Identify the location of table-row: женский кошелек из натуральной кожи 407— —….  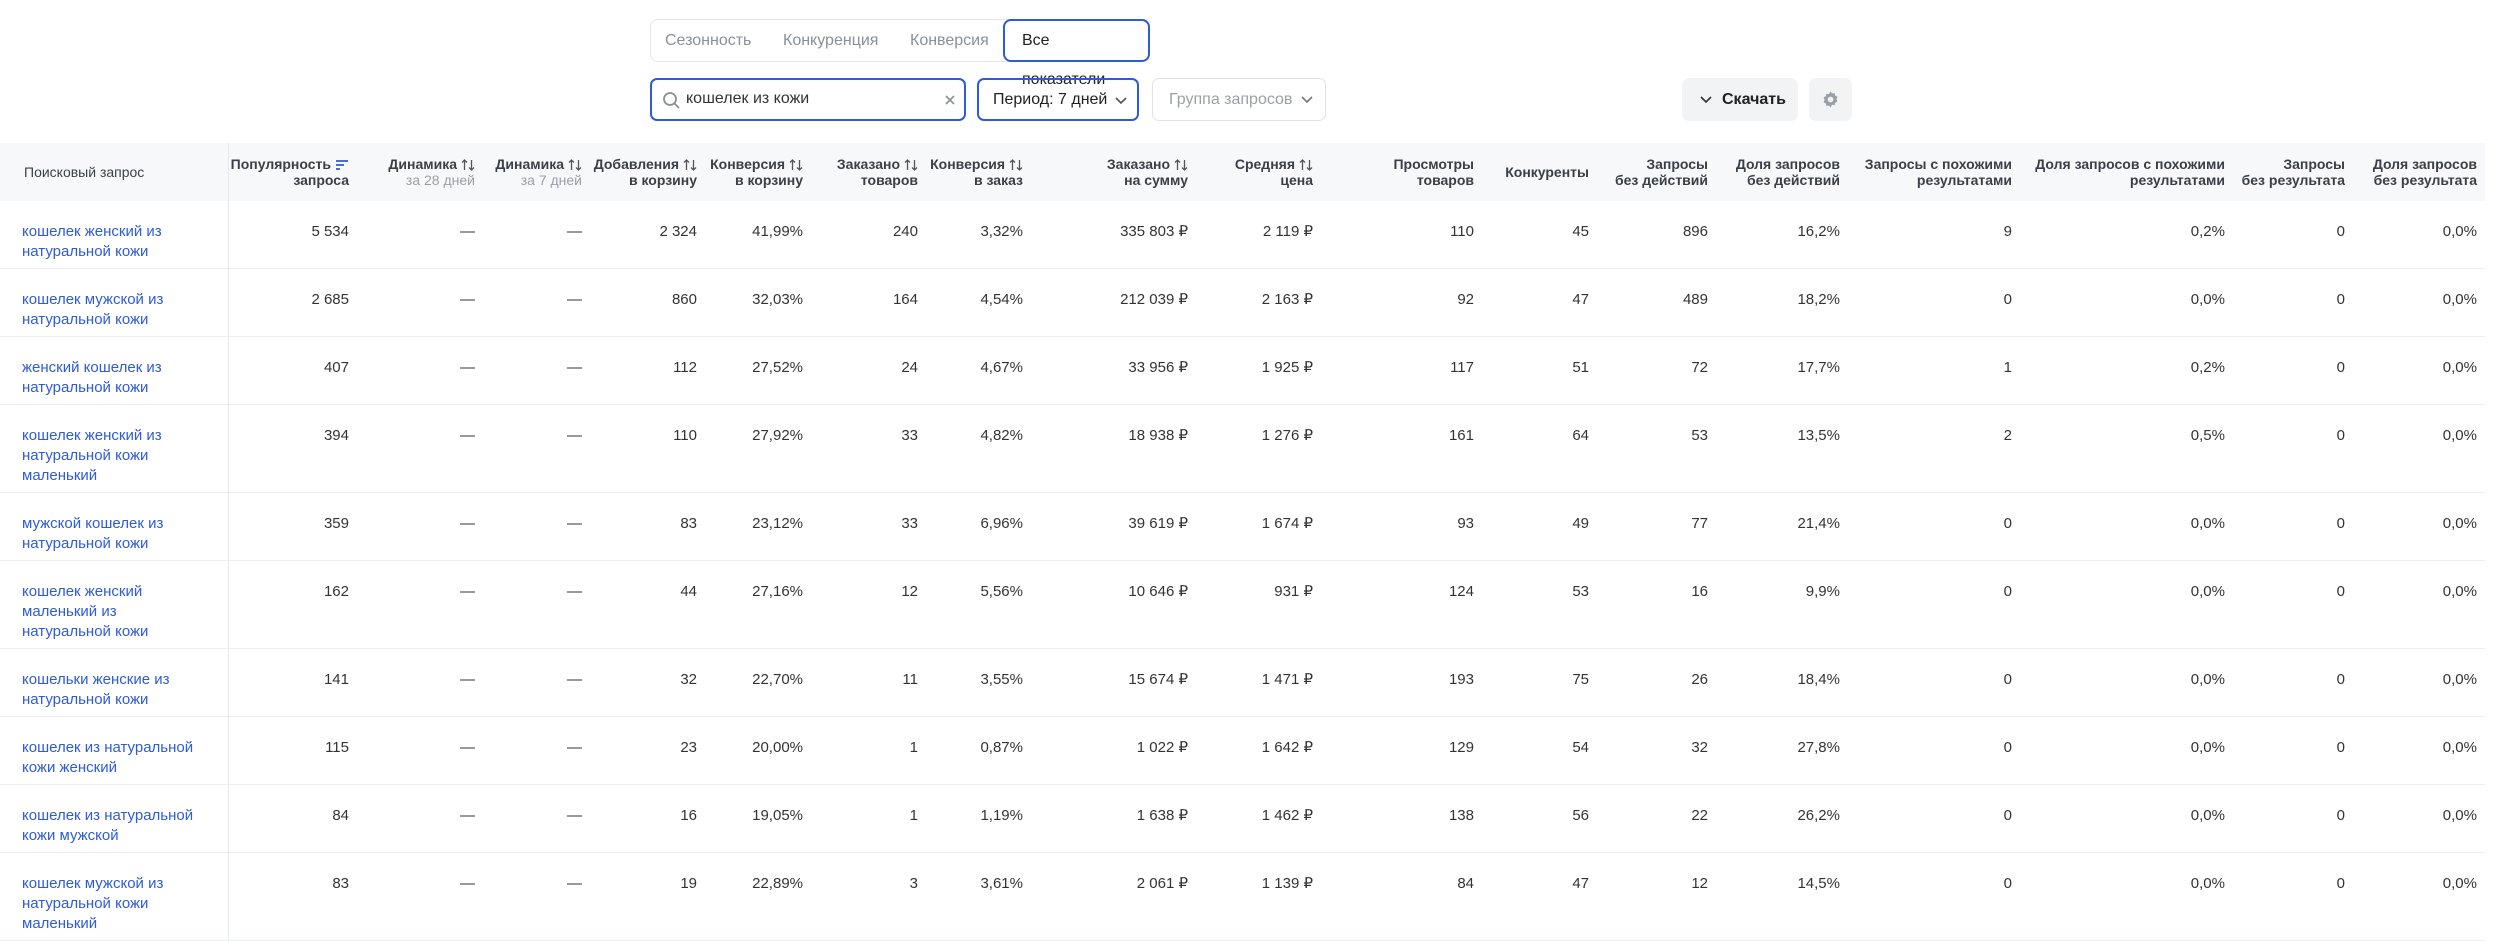
(1242, 370).